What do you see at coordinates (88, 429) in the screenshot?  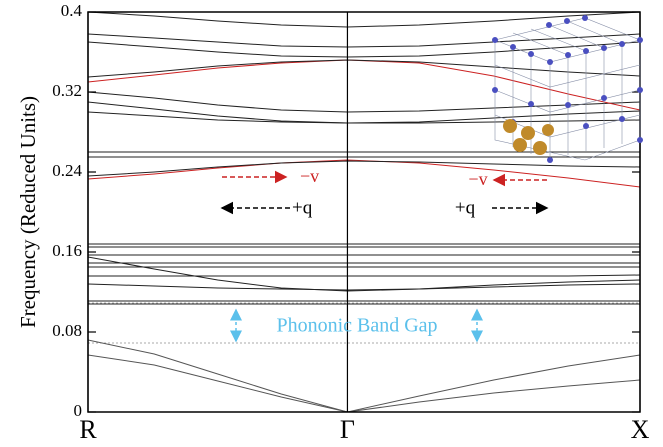 I see `x-tick-label: R` at bounding box center [88, 429].